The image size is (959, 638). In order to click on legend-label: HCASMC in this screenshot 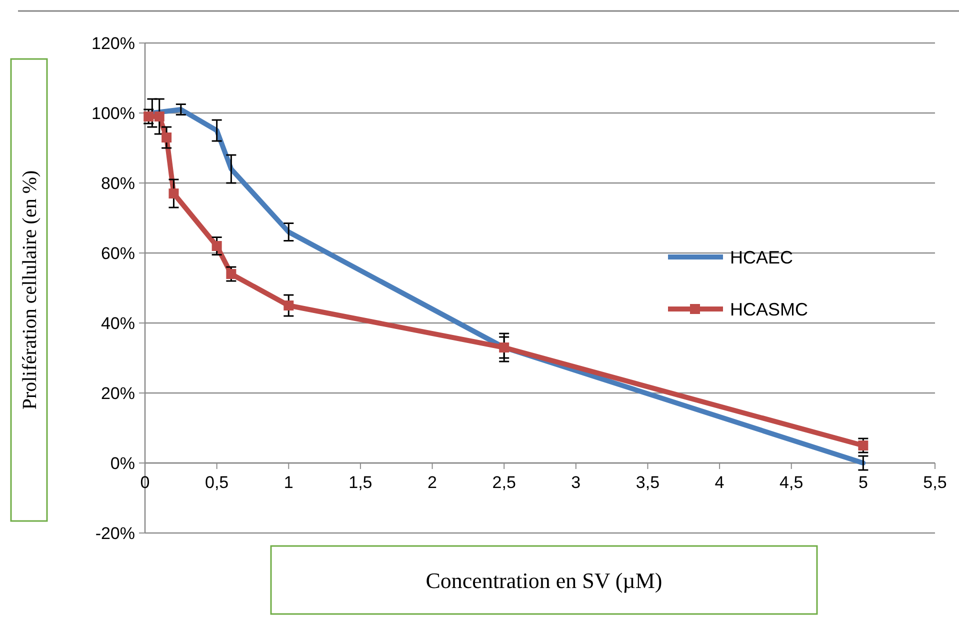, I will do `click(769, 309)`.